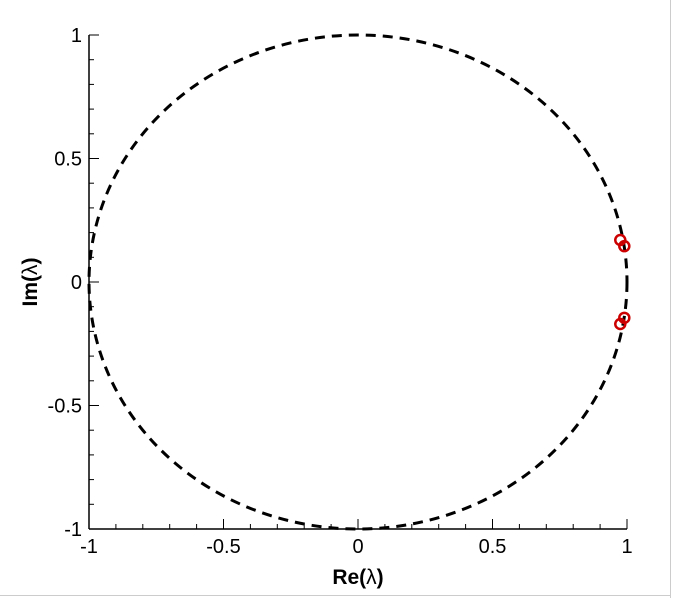 This screenshot has width=673, height=603. I want to click on x-tick-label: -0.5, so click(223, 547).